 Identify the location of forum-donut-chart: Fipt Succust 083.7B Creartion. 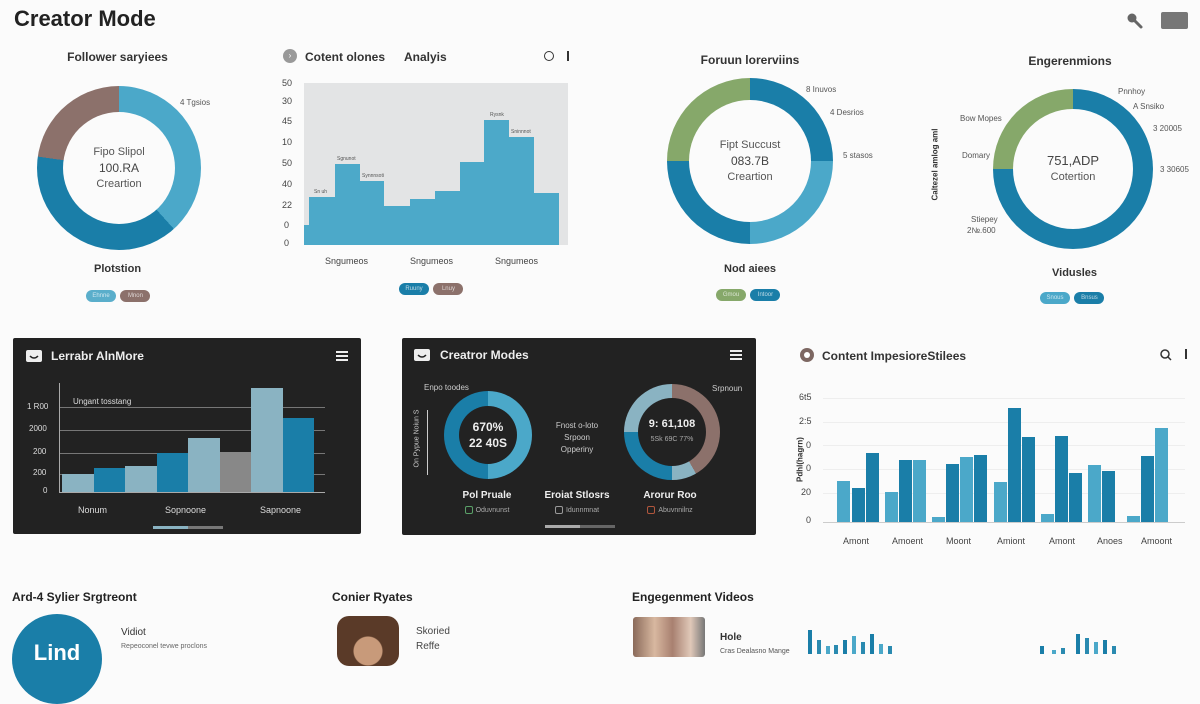
(750, 161).